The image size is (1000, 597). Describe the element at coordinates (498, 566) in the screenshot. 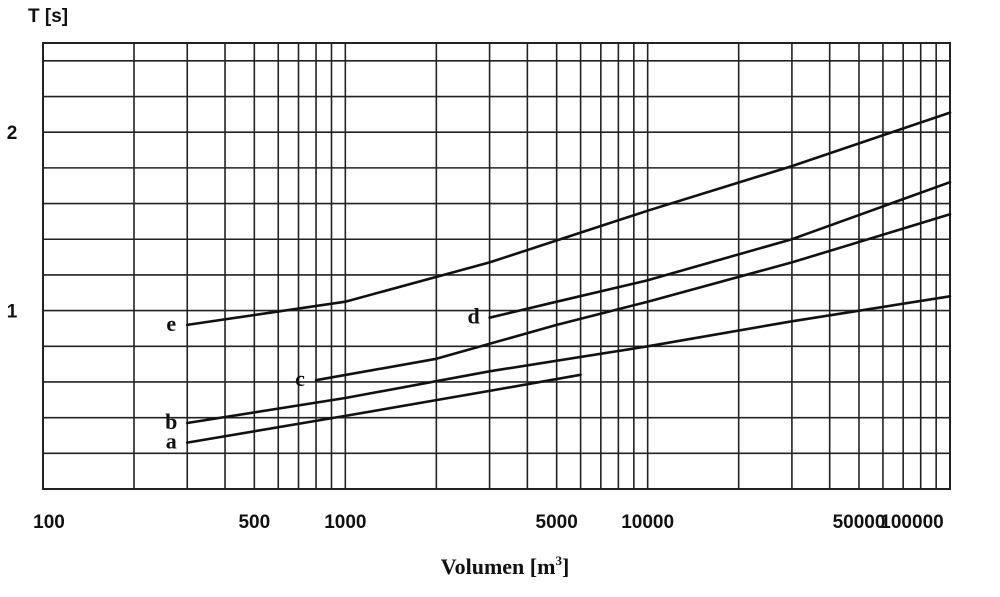

I see `x-axis-title-main: Volumen [m` at that location.